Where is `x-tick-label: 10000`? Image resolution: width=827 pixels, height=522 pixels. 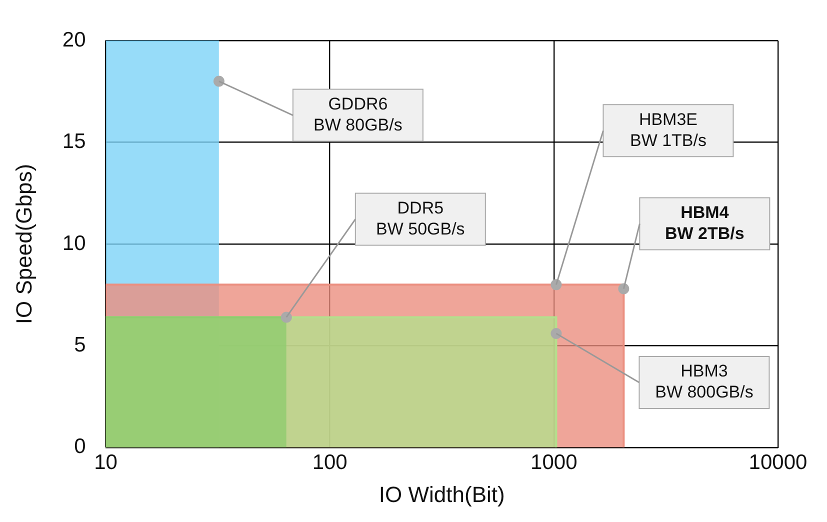
x-tick-label: 10000 is located at coordinates (778, 462).